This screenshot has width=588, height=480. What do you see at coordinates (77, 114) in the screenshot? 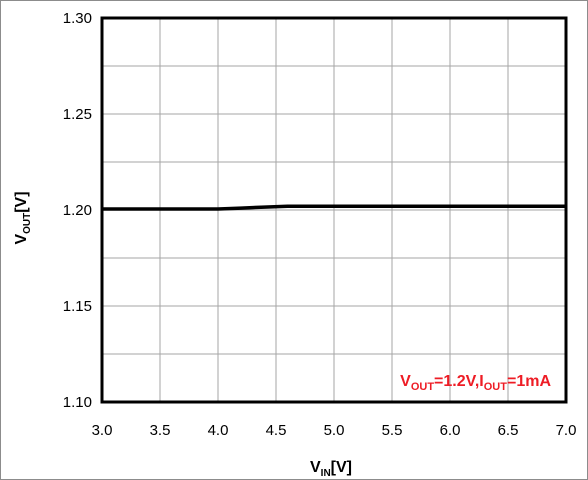
I see `y-tick-label: 1.25` at bounding box center [77, 114].